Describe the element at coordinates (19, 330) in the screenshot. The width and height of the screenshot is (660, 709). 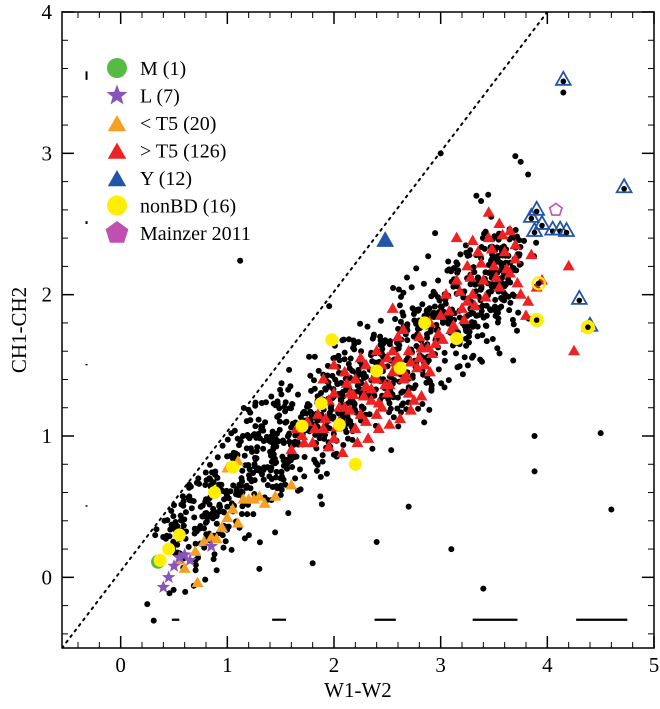
I see `y-axis-title: CH1-CH2` at that location.